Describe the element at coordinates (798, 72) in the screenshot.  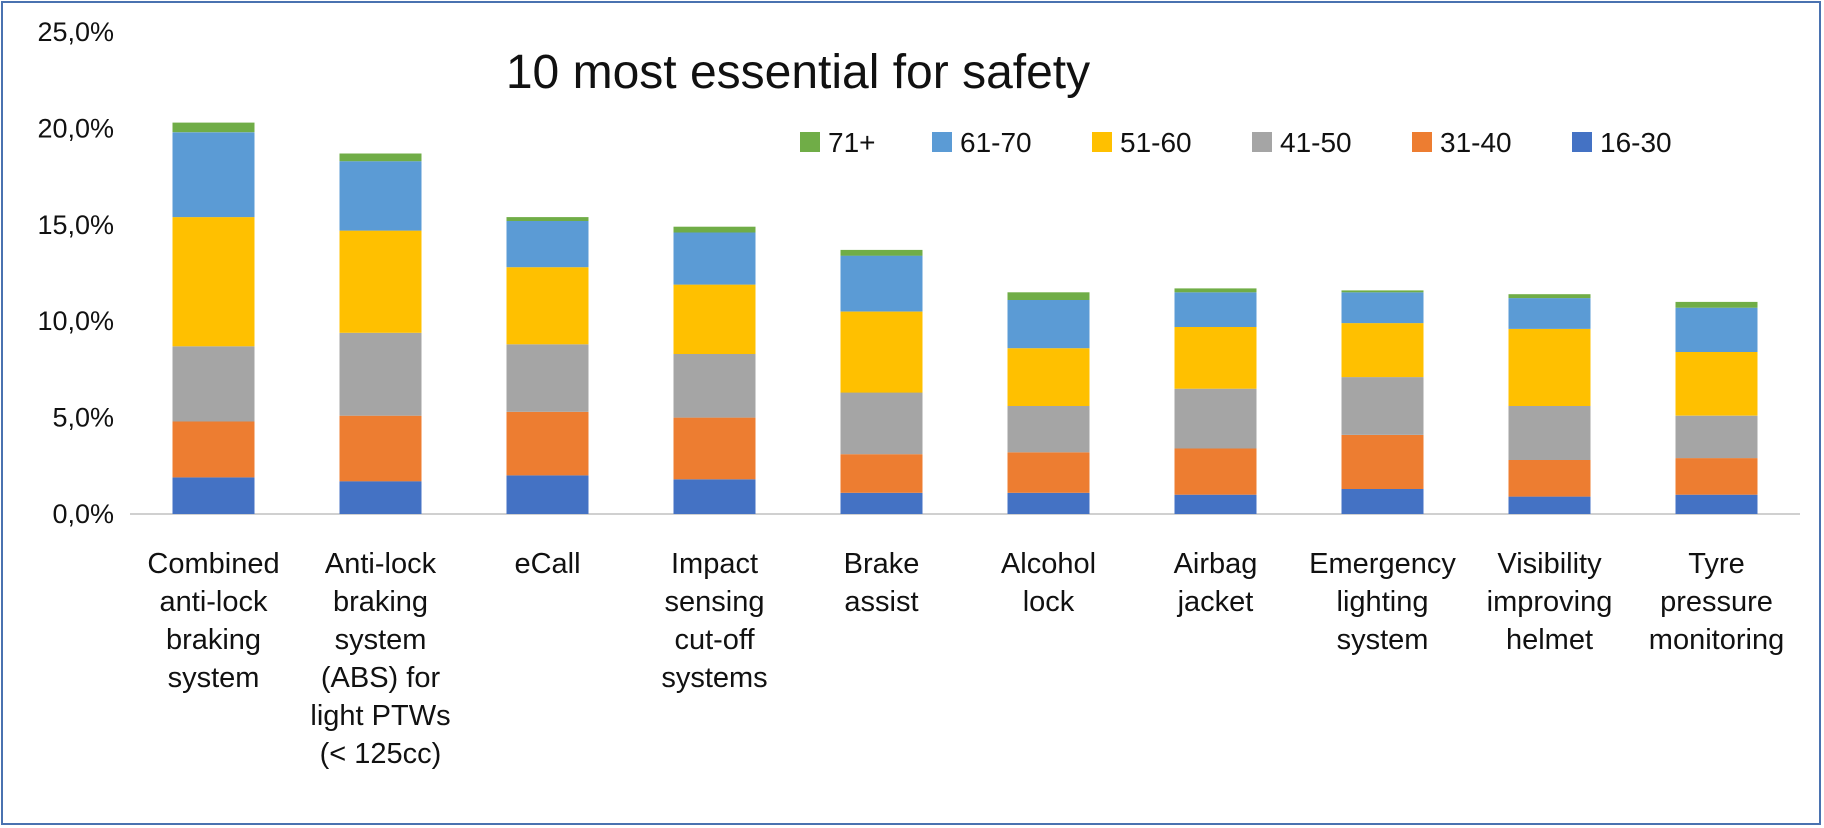
I see `chart-title: 10 most essential for safety` at that location.